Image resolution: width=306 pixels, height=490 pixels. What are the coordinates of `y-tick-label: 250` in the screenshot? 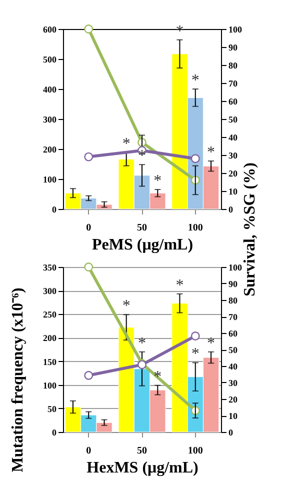 It's located at (50, 315).